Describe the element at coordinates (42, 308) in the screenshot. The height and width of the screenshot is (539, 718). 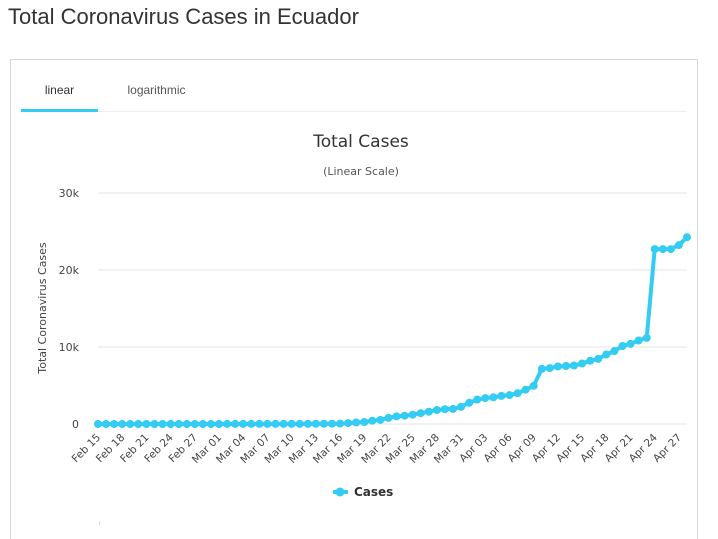
I see `y-axis-label: Total Coronavirus Cases` at that location.